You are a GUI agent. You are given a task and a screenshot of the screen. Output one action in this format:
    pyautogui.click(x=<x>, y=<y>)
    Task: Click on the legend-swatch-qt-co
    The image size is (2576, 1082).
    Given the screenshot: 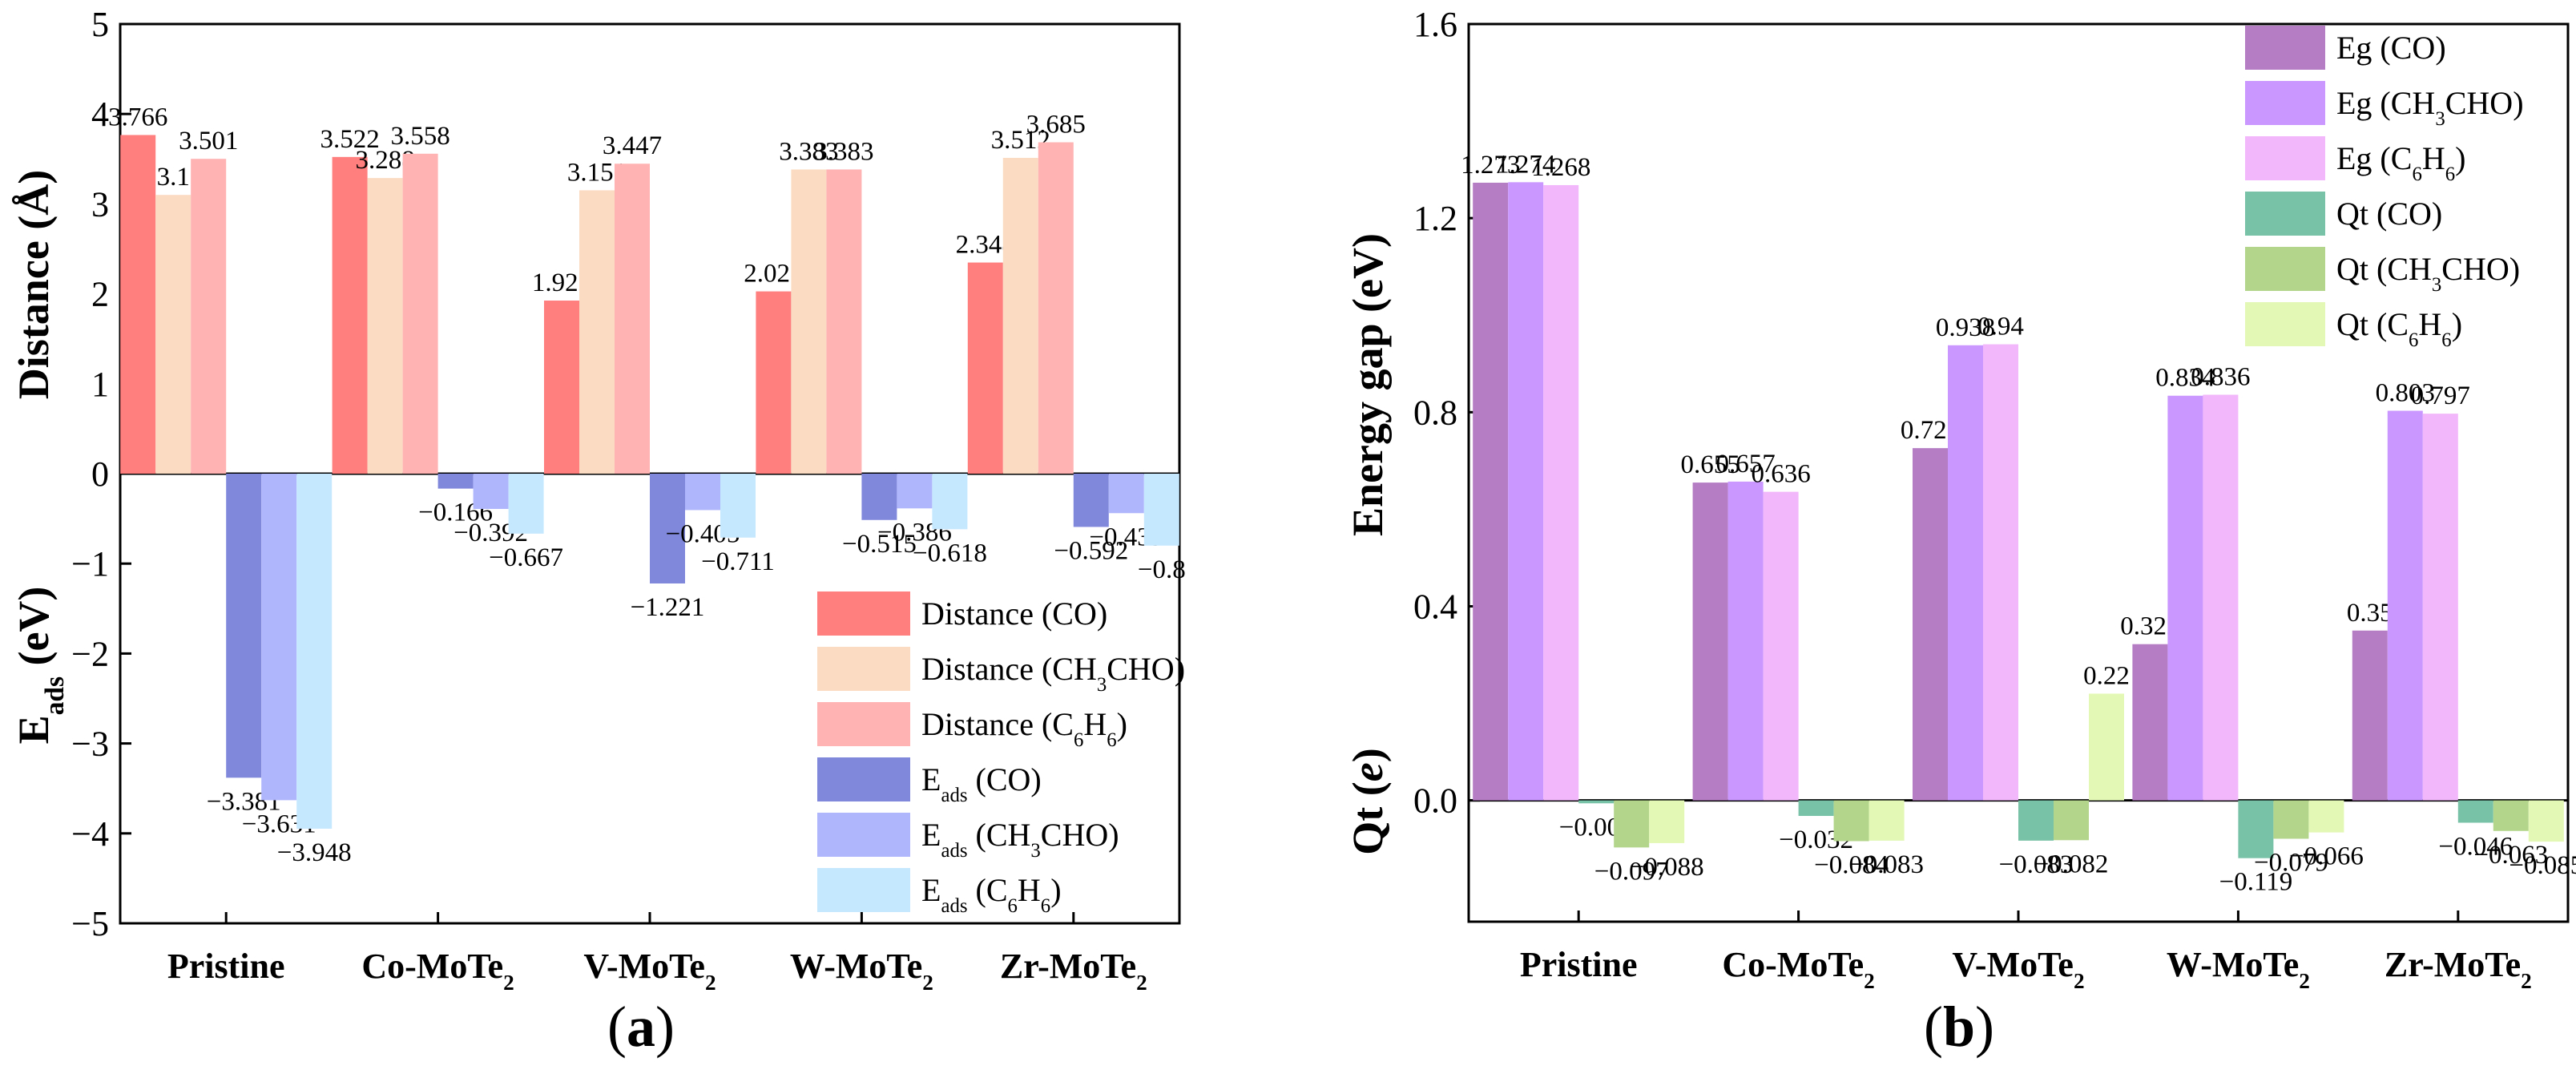 What is the action you would take?
    pyautogui.click(x=2285, y=214)
    